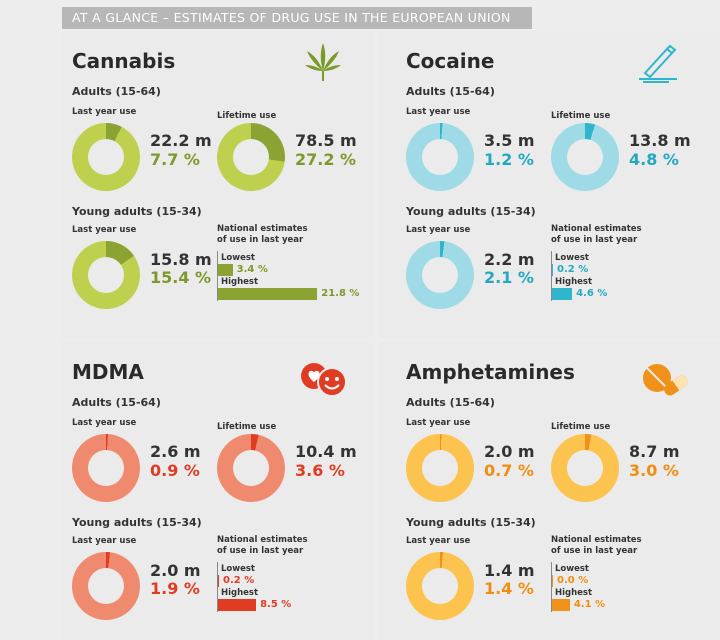 The height and width of the screenshot is (640, 720). What do you see at coordinates (509, 451) in the screenshot?
I see `adult-last-year-count: 2.0 m` at bounding box center [509, 451].